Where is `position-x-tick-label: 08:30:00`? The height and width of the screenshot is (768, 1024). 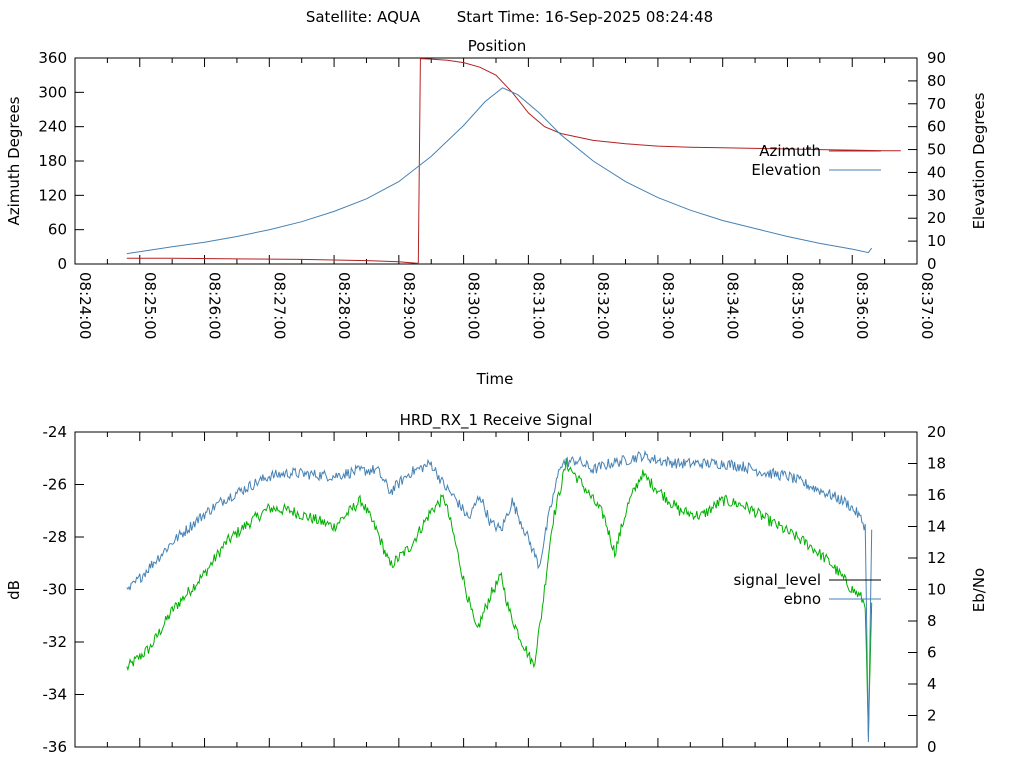 position-x-tick-label: 08:30:00 is located at coordinates (474, 305).